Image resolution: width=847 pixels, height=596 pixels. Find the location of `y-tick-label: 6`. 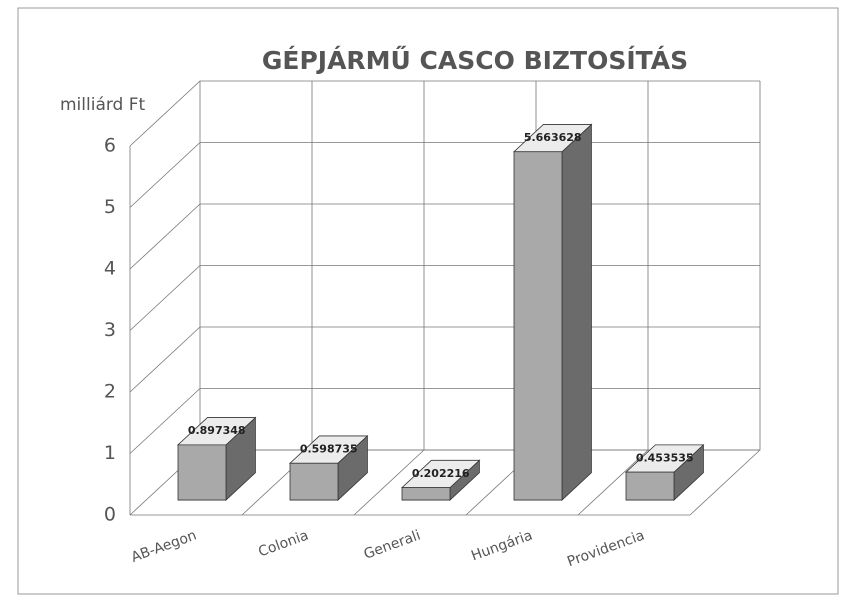

y-tick-label: 6 is located at coordinates (110, 146).